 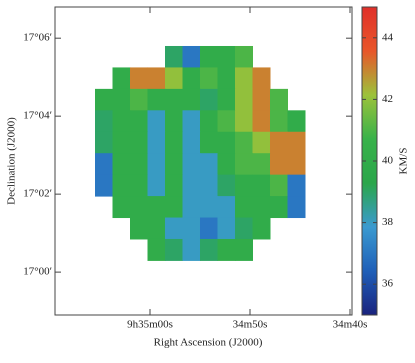 I want to click on y-axis-label: Declination (J2000), so click(x=12, y=161).